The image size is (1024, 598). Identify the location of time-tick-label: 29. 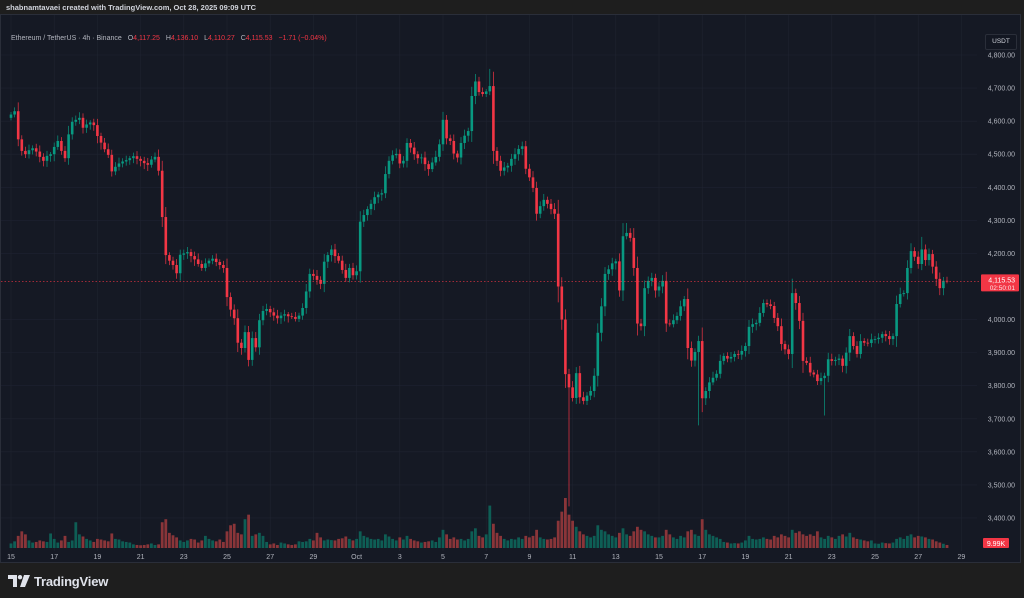
(314, 557).